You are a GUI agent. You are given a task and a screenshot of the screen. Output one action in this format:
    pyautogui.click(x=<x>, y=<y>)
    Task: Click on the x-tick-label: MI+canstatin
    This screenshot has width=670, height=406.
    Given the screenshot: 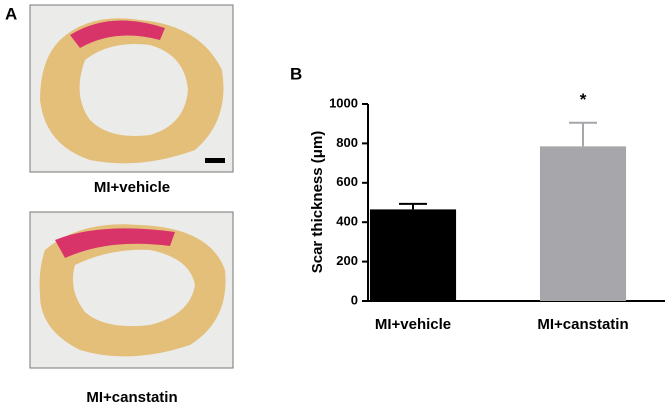 What is the action you would take?
    pyautogui.click(x=582, y=324)
    